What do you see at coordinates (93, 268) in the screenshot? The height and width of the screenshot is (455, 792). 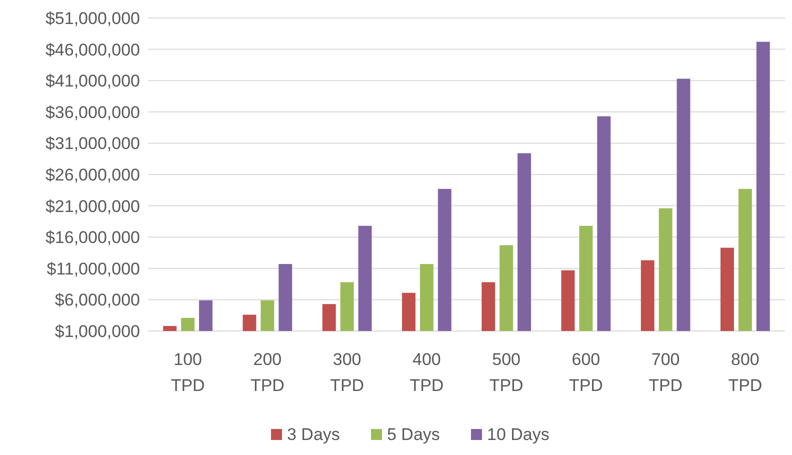 I see `y-tick-label: $11,000,000` at bounding box center [93, 268].